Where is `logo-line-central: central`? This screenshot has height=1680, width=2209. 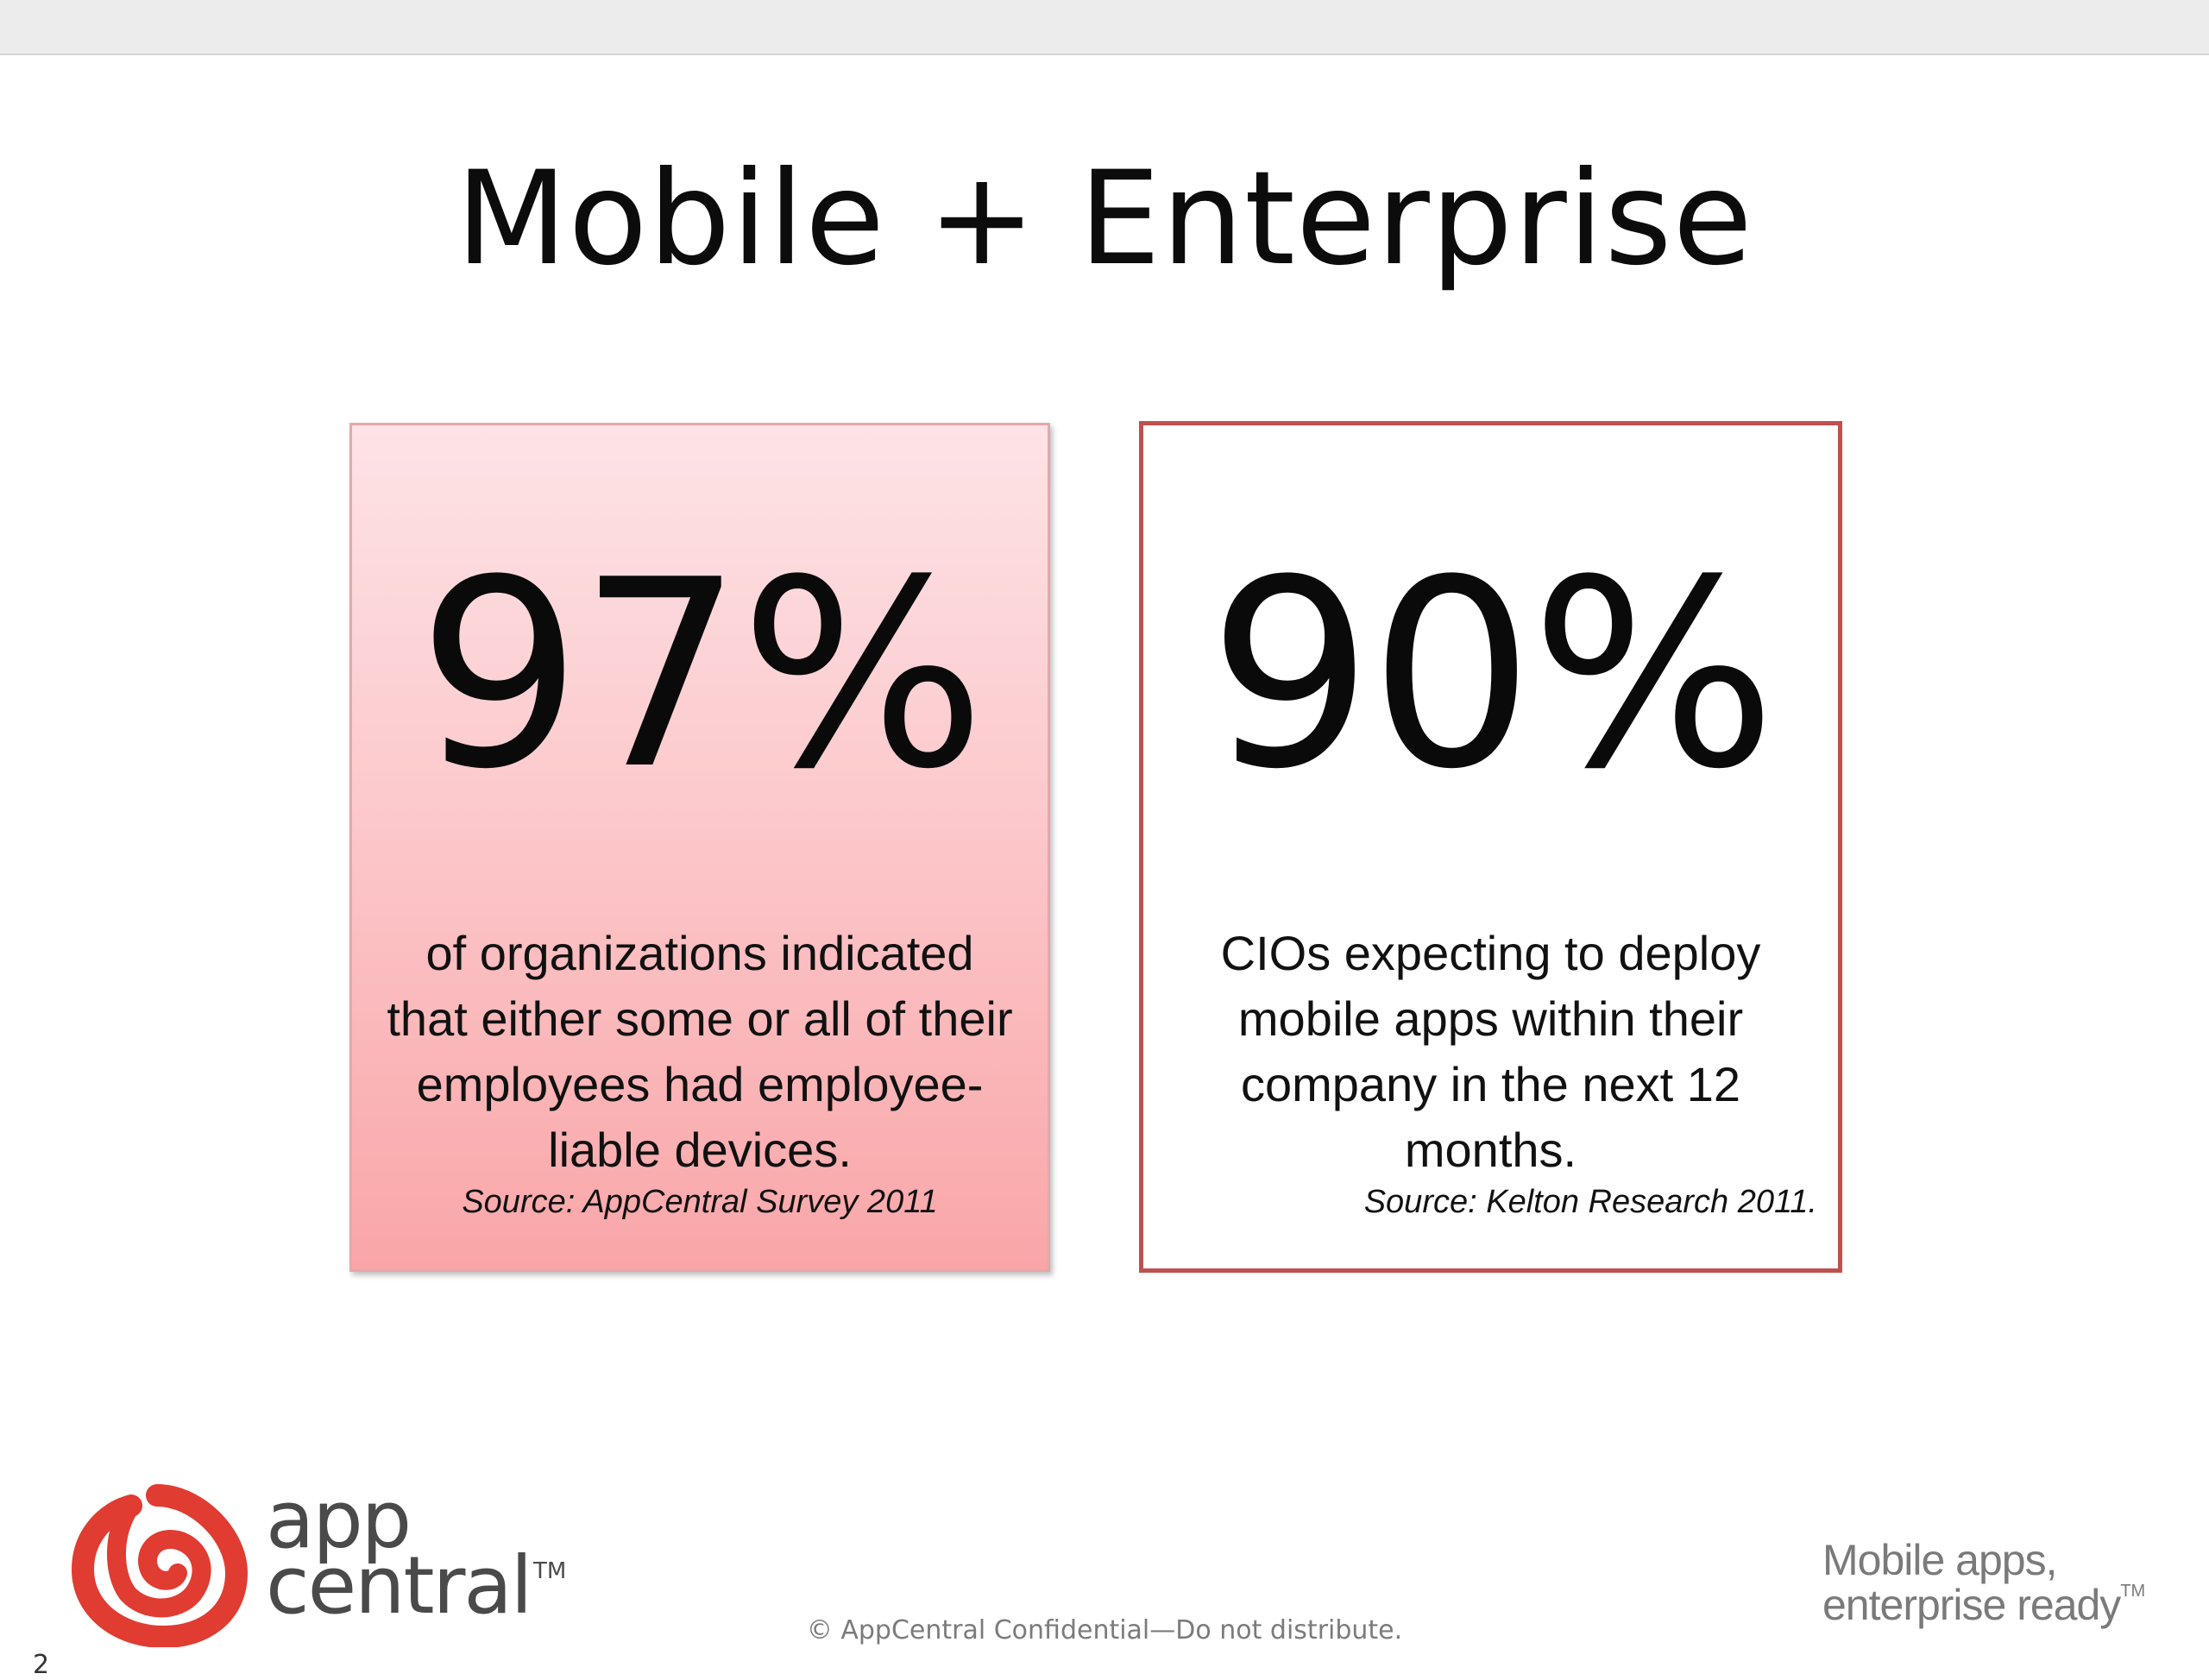 logo-line-central: central is located at coordinates (399, 1586).